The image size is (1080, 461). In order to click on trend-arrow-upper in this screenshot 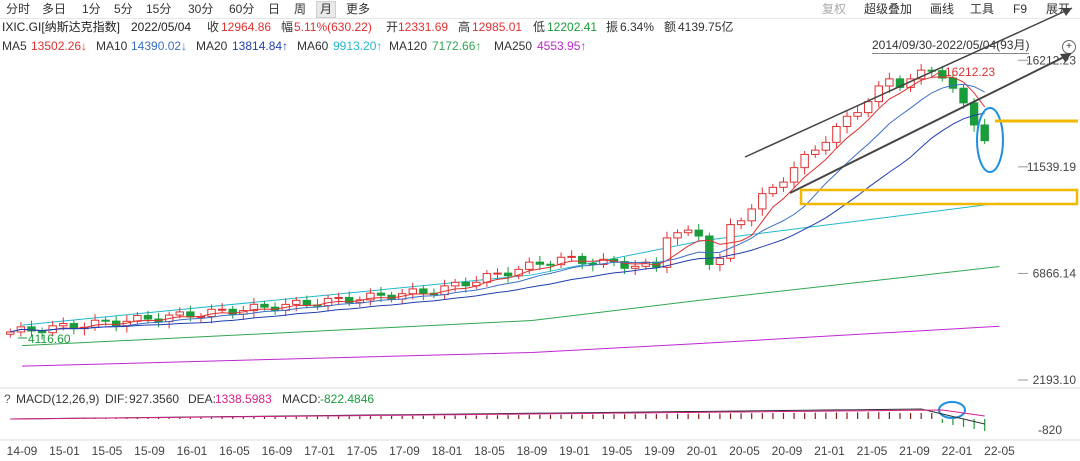, I will do `click(1067, 12)`.